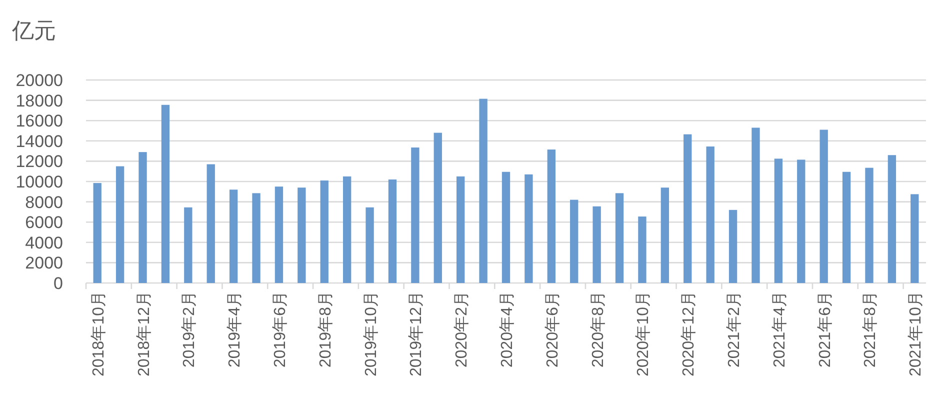 The height and width of the screenshot is (412, 946). Describe the element at coordinates (44, 202) in the screenshot. I see `y-tick-label: 8000` at that location.